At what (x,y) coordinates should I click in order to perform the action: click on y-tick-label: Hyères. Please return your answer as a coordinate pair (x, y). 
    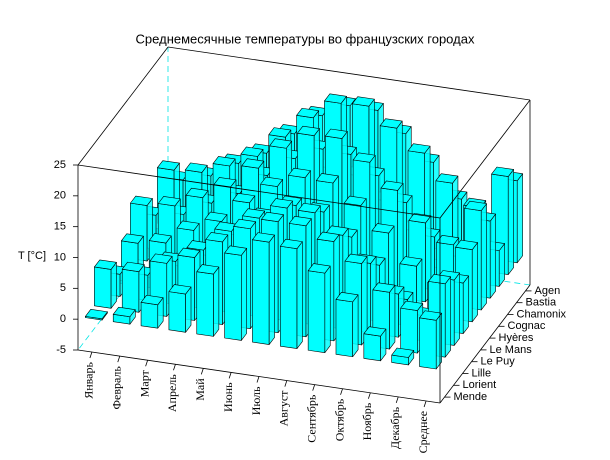
    Looking at the image, I should click on (516, 338).